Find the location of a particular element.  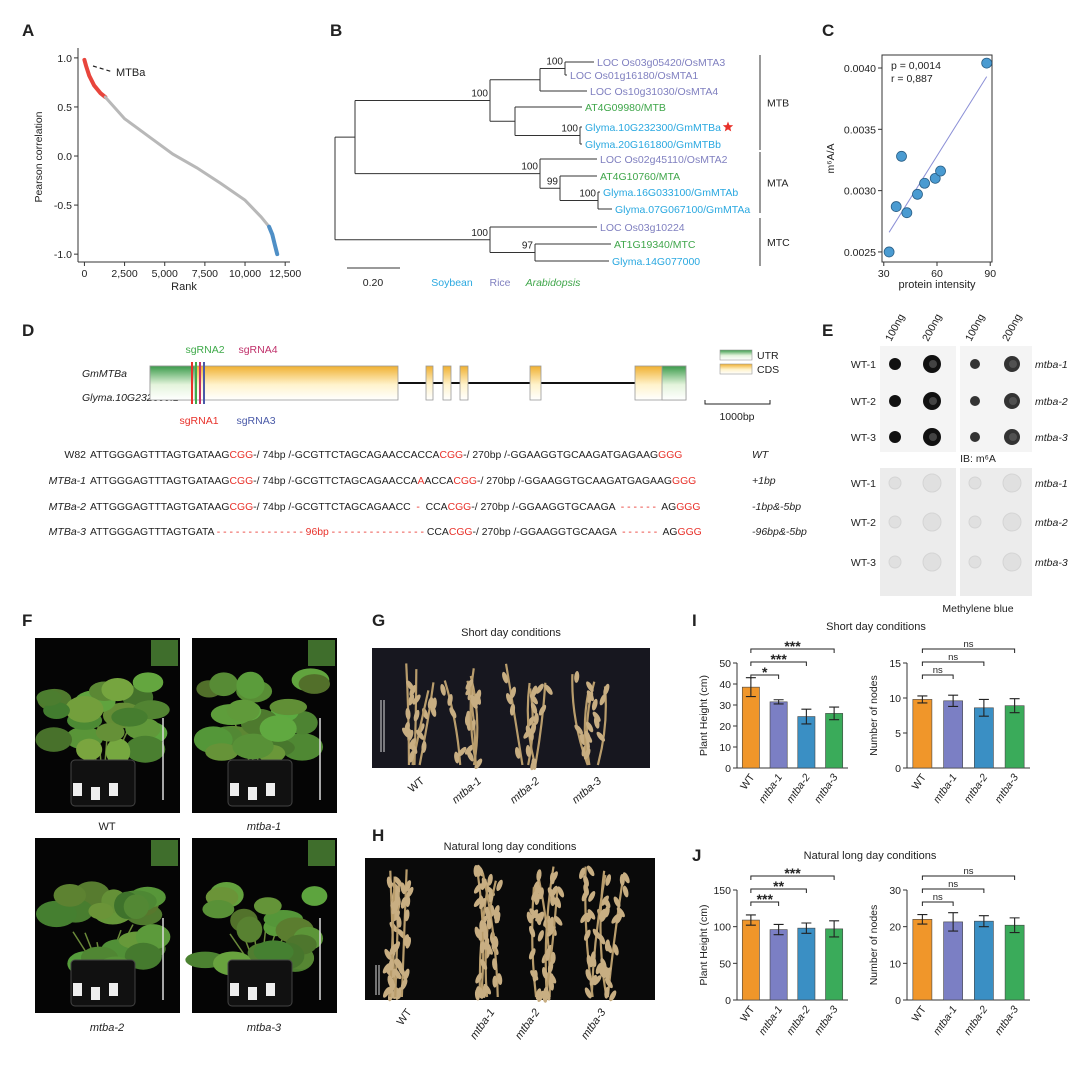

category-label: mtba-2 is located at coordinates (798, 1021).